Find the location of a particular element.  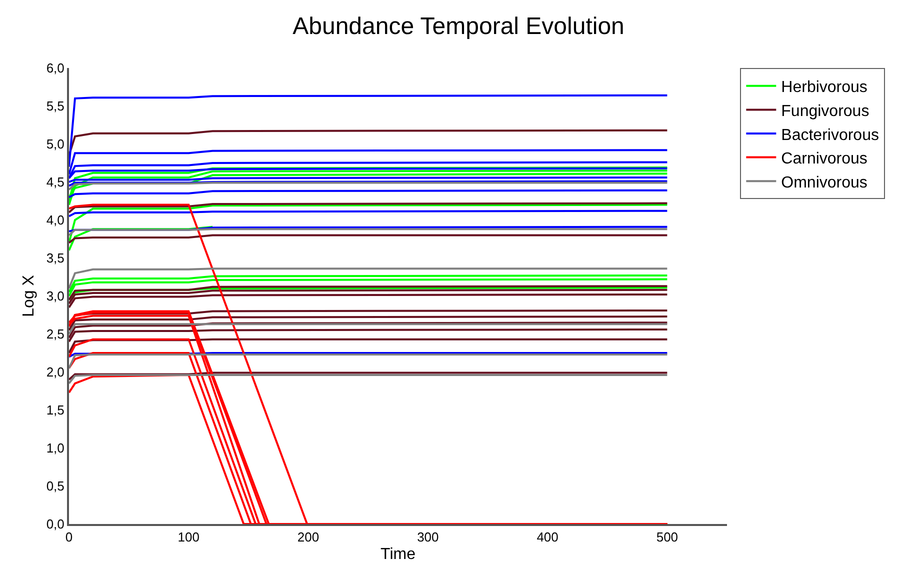

x-axis-title: Time is located at coordinates (398, 554).